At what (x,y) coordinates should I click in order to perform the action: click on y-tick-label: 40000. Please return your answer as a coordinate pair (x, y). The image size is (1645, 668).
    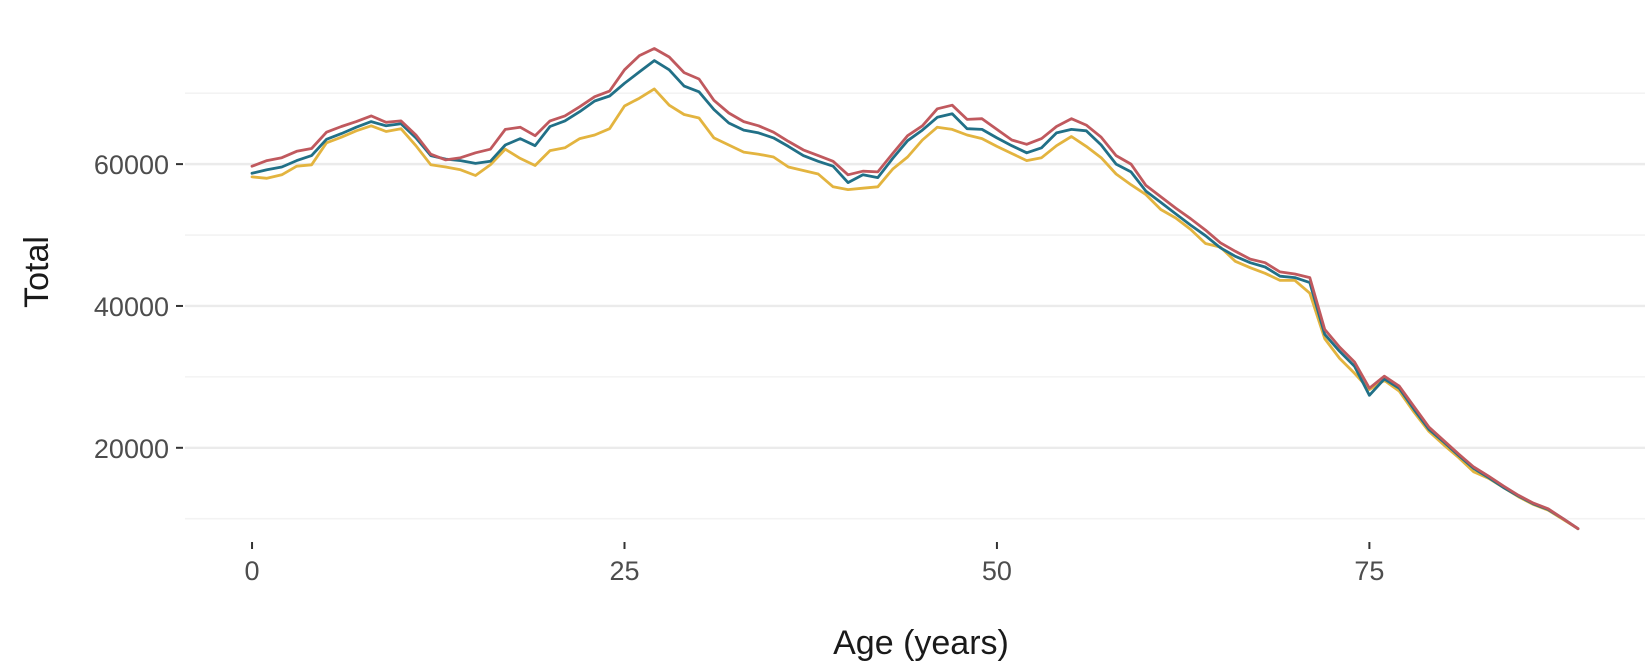
    Looking at the image, I should click on (131, 307).